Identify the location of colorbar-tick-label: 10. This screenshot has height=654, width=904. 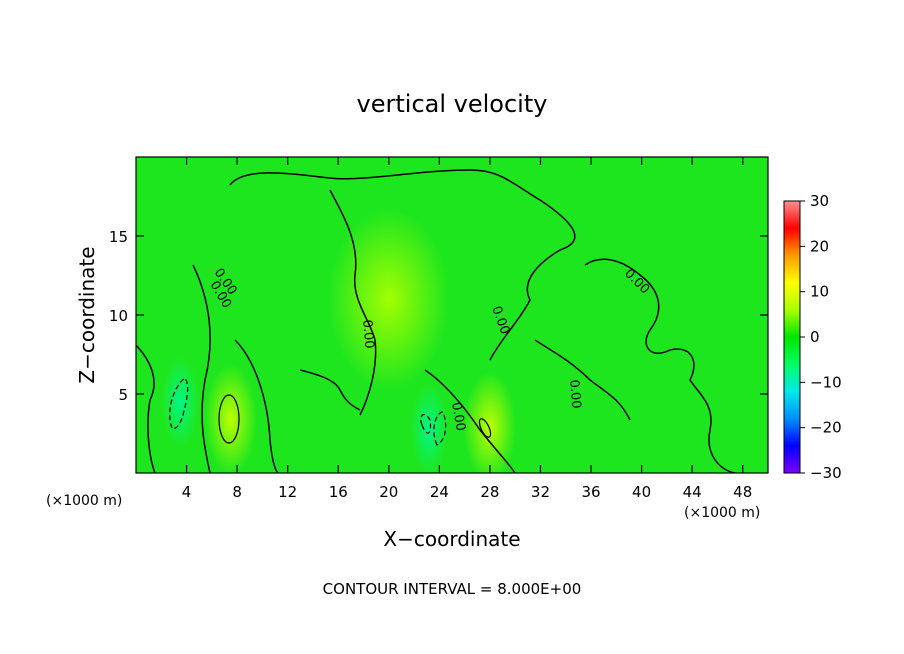
(819, 292).